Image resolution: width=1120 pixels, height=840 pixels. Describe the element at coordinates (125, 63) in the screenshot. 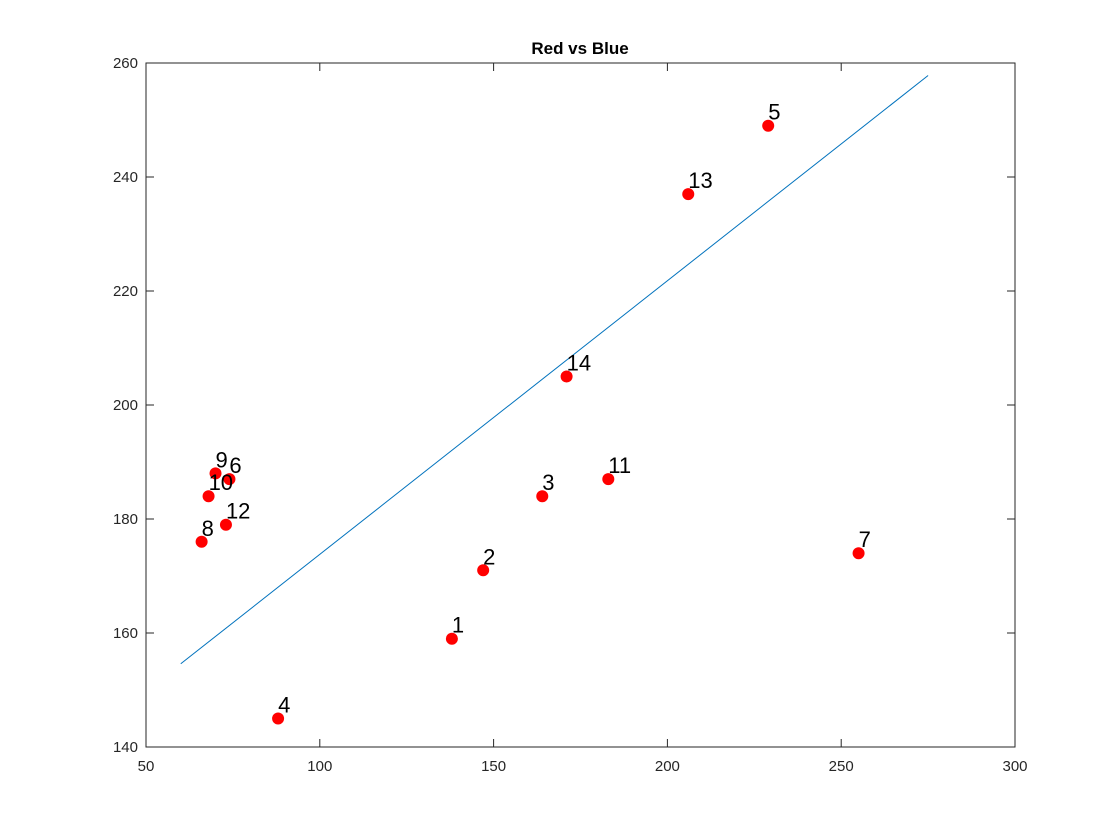

I see `y-tick-label: 260` at that location.